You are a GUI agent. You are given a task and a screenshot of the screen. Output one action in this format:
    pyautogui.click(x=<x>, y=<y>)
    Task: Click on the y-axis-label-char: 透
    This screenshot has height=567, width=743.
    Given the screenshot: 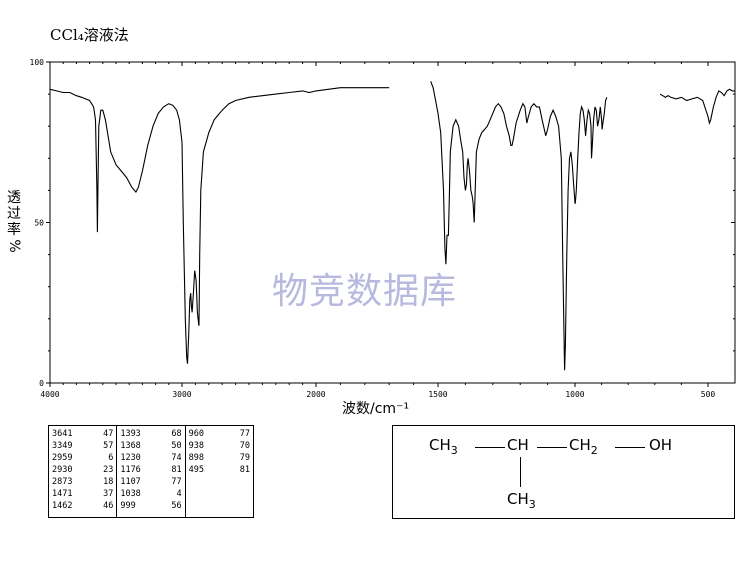 What is the action you would take?
    pyautogui.click(x=14, y=198)
    